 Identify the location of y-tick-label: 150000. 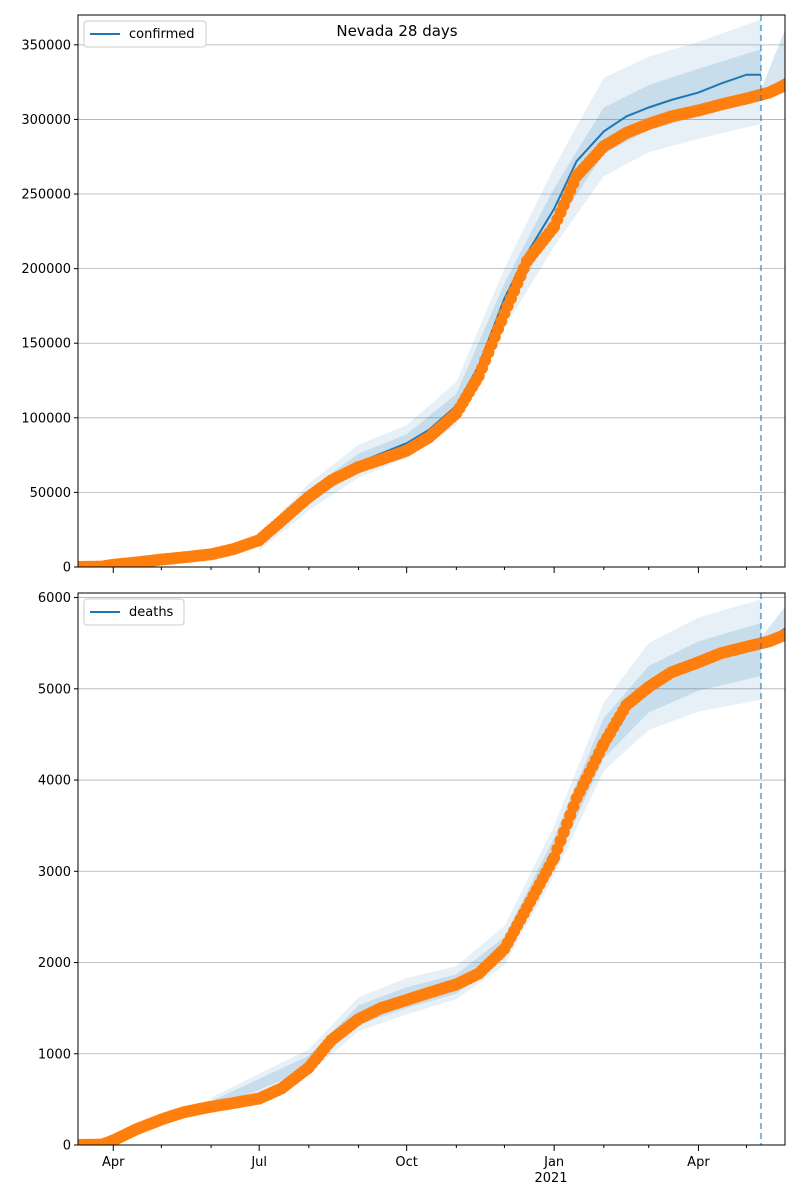
(46, 344).